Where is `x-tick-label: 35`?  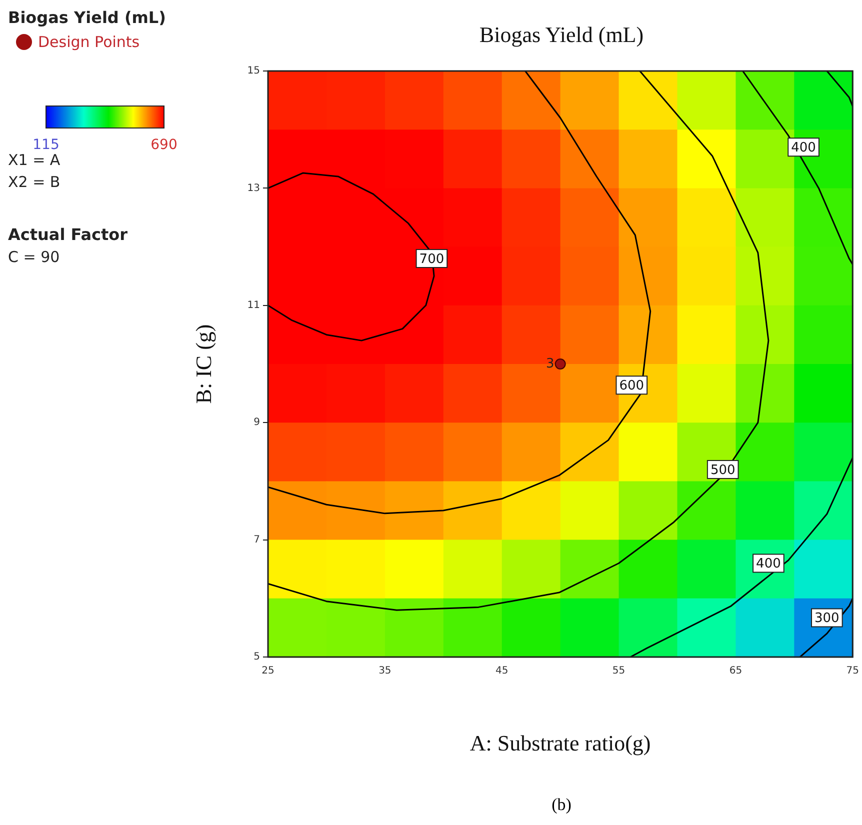 x-tick-label: 35 is located at coordinates (385, 671).